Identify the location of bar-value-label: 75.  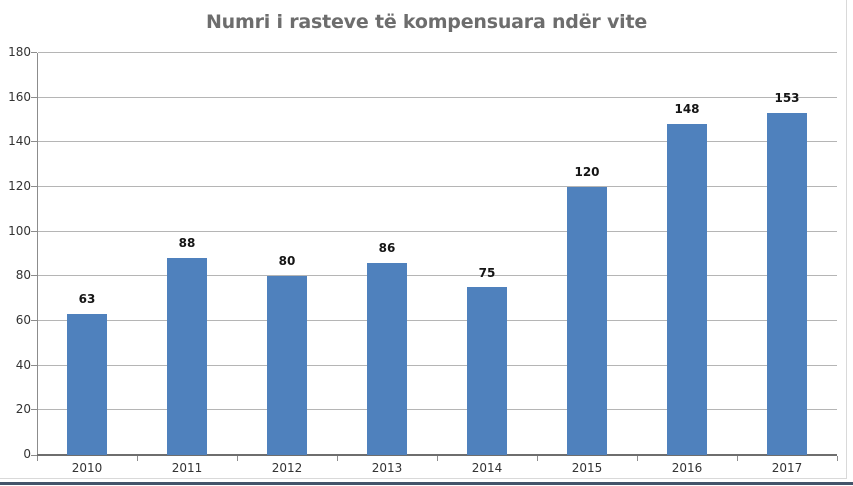
(487, 273).